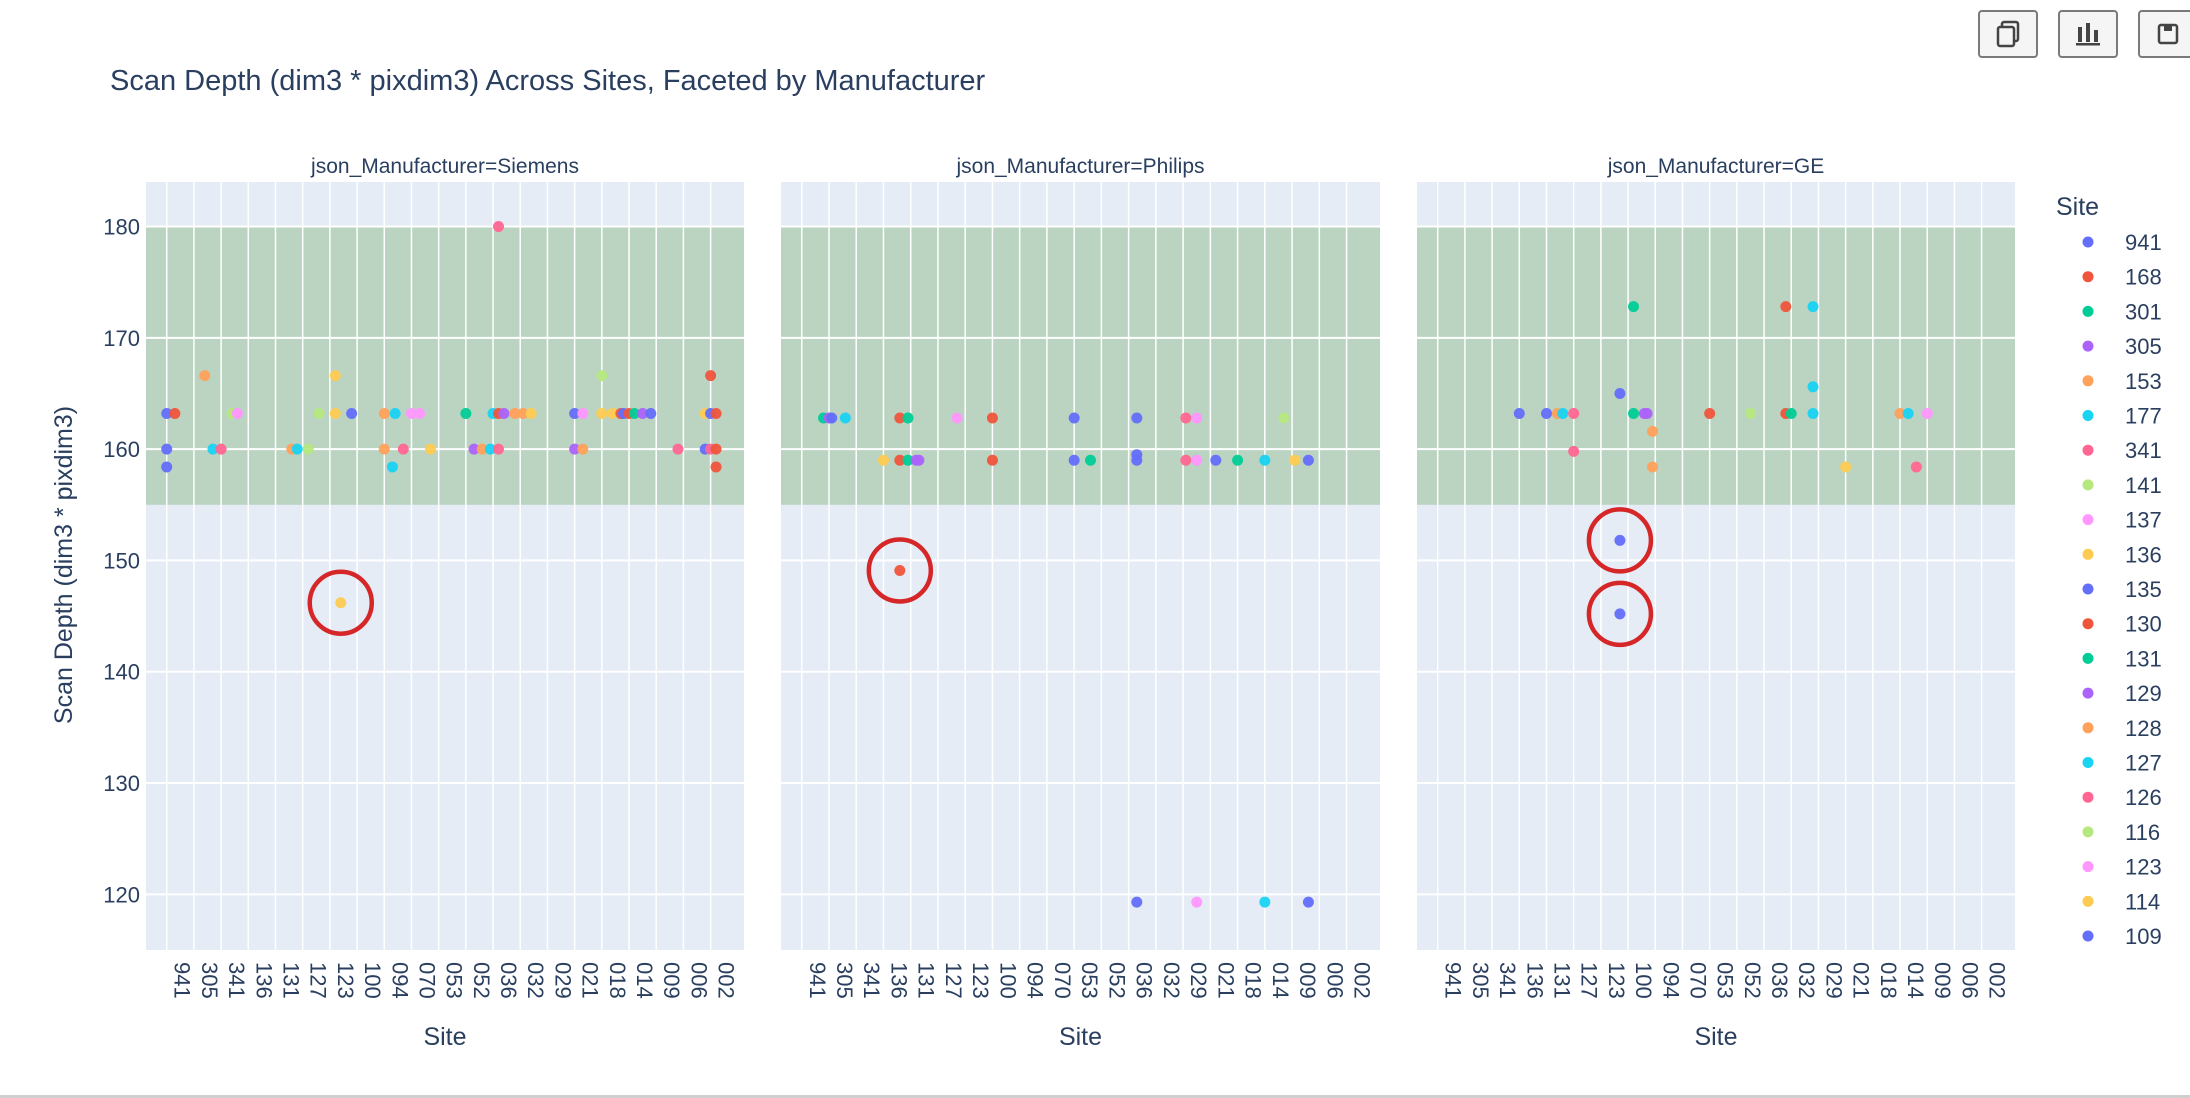 The width and height of the screenshot is (2190, 1098). Describe the element at coordinates (121, 338) in the screenshot. I see `y-tick-label: 170` at that location.